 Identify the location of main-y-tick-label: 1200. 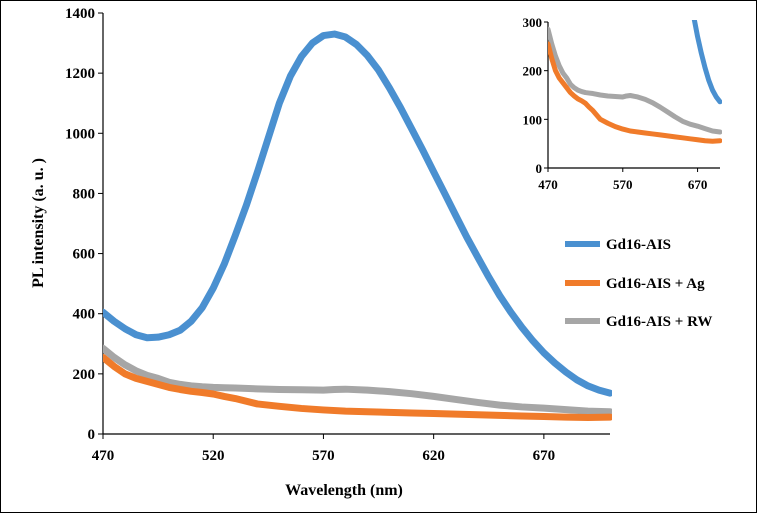
(80, 74).